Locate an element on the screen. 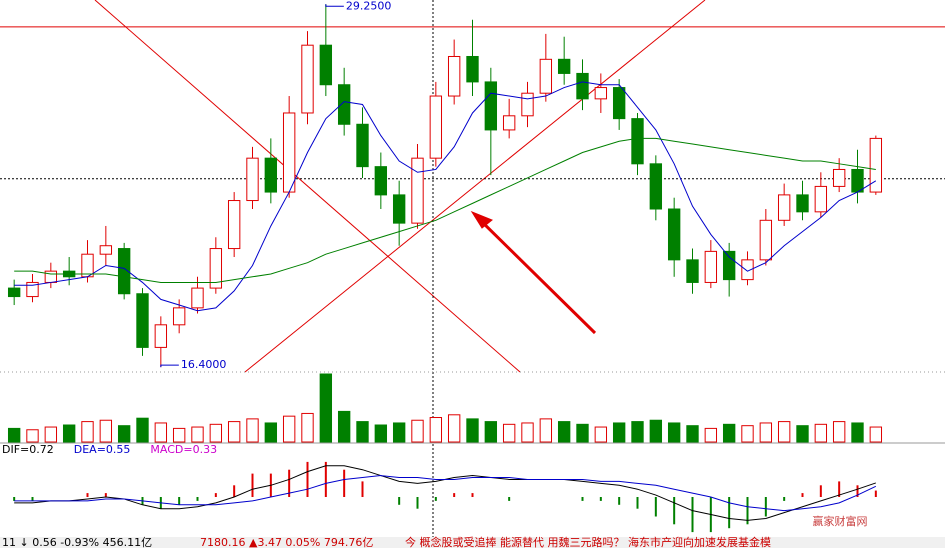 The width and height of the screenshot is (945, 548). macd-line is located at coordinates (445, 493).